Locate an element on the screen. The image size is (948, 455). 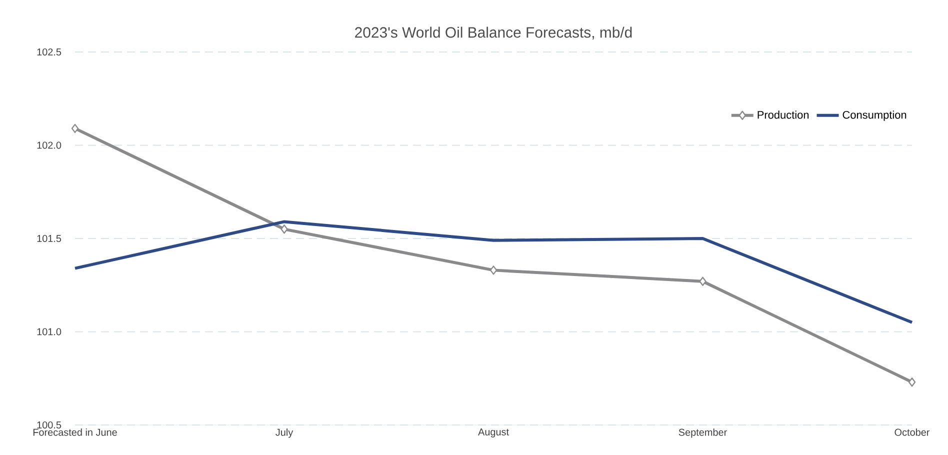
y-tick-label: 101.5 is located at coordinates (49, 238).